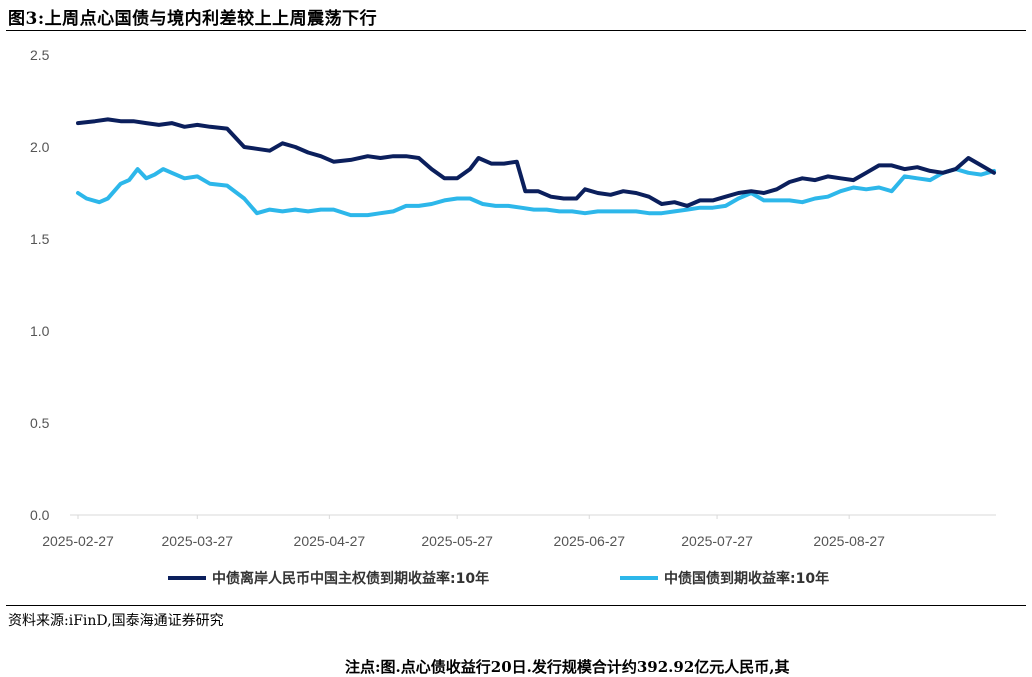  Describe the element at coordinates (40, 285) in the screenshot. I see `y-axis-ticks: 2.5 2.0 1.5 1.0 0.5 0.0` at that location.